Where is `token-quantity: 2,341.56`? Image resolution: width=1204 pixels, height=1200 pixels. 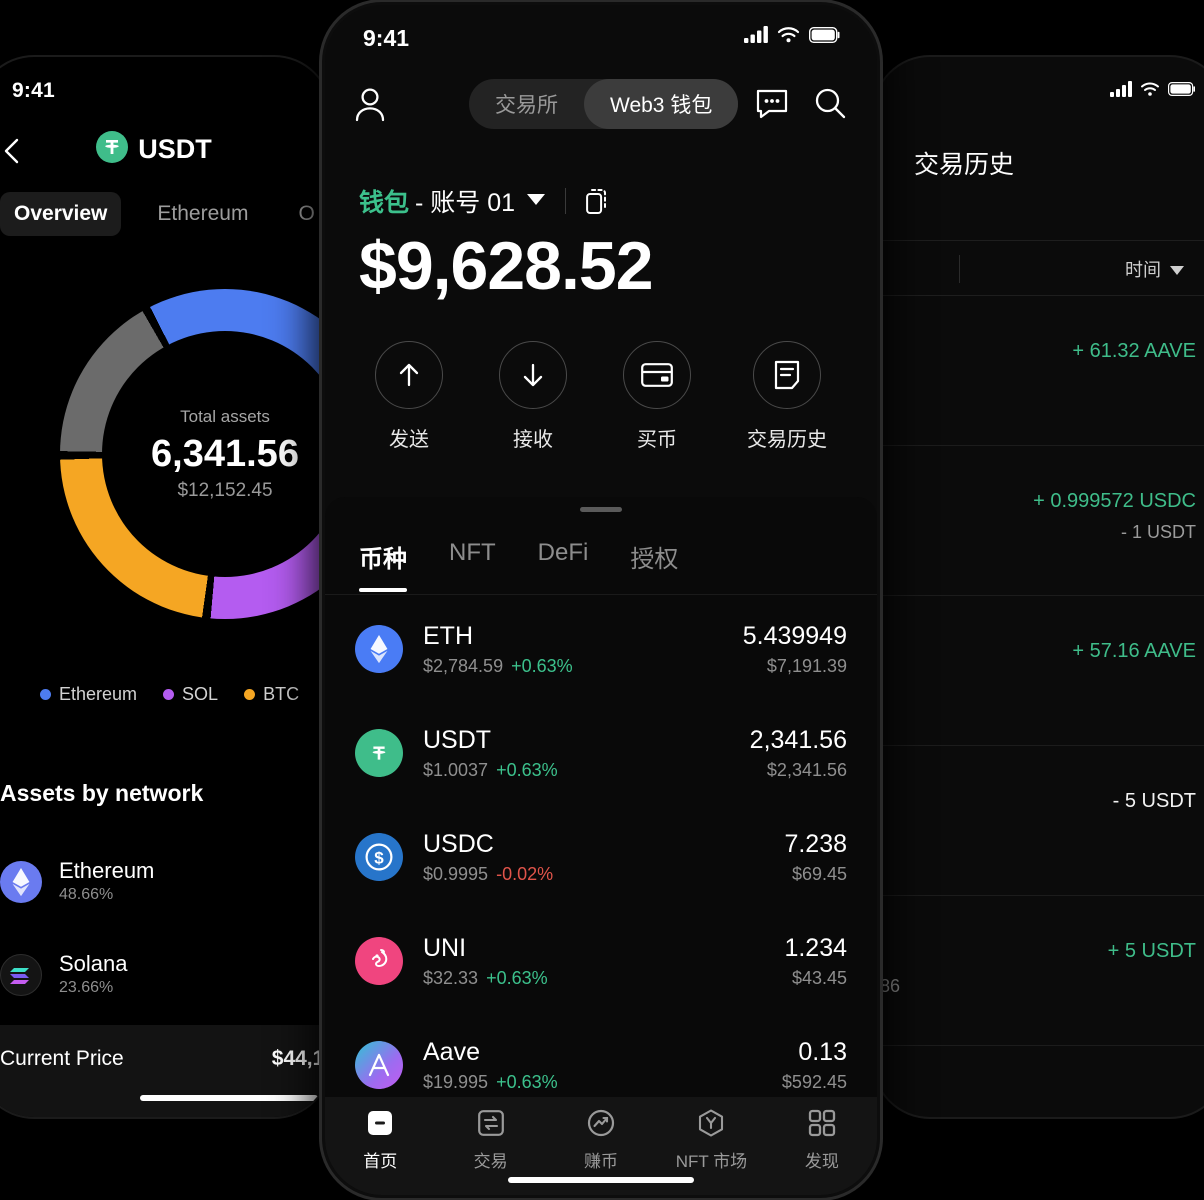
token-quantity: 2,341.56 is located at coordinates (798, 740).